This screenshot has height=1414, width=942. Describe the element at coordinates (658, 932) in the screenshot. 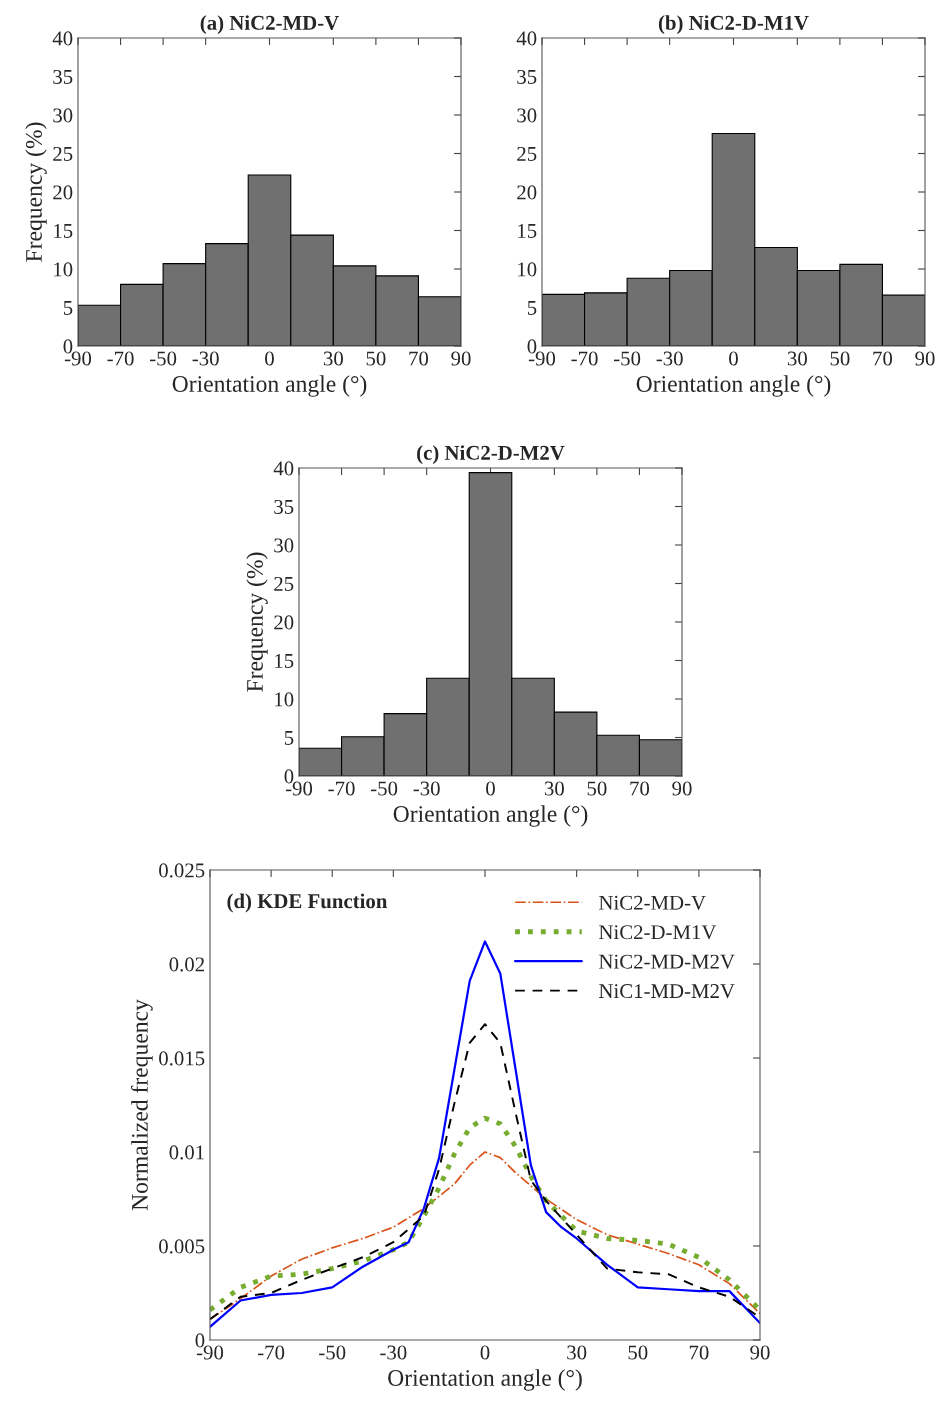

I see `legend-label: NiC2-D-M1V` at that location.